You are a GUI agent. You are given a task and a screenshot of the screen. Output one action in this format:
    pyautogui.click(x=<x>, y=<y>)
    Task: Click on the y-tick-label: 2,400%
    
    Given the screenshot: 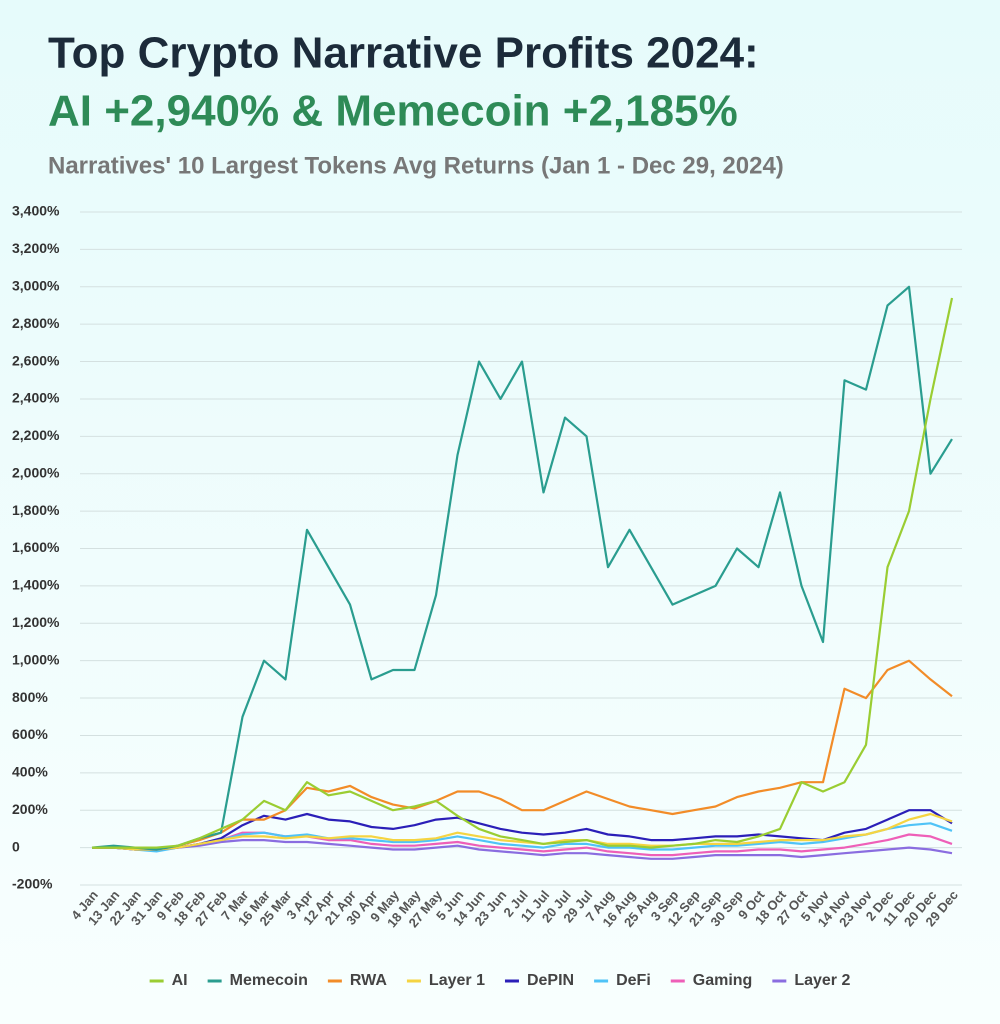 What is the action you would take?
    pyautogui.click(x=36, y=398)
    